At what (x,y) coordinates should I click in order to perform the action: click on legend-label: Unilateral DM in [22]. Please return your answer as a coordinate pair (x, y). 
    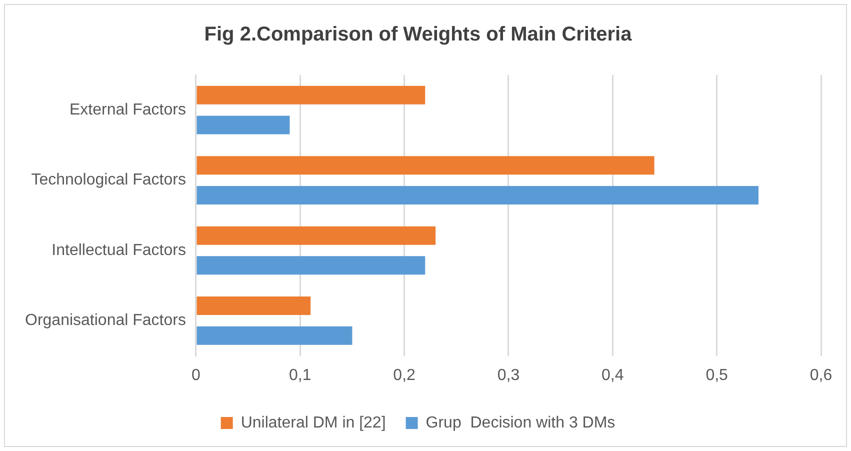
    Looking at the image, I should click on (313, 423).